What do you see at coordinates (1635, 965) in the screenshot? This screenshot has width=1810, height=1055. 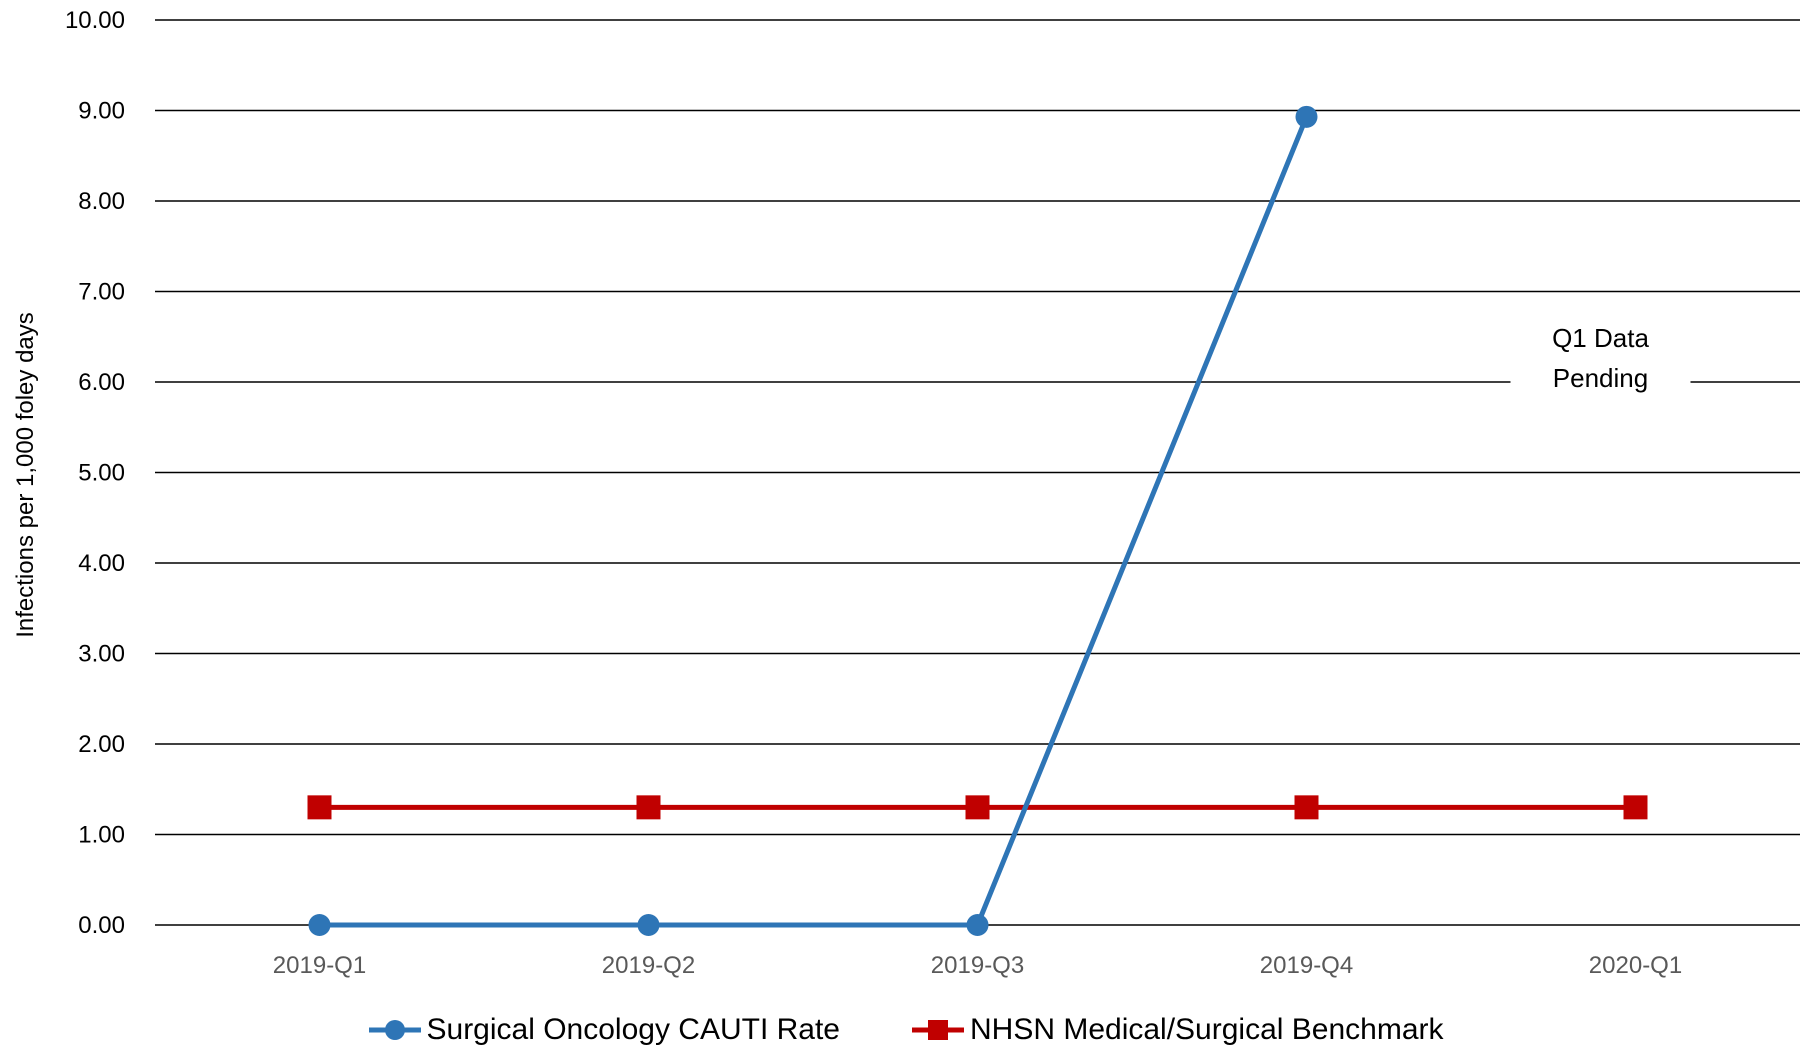 I see `x-tick-label: 2020-Q1` at bounding box center [1635, 965].